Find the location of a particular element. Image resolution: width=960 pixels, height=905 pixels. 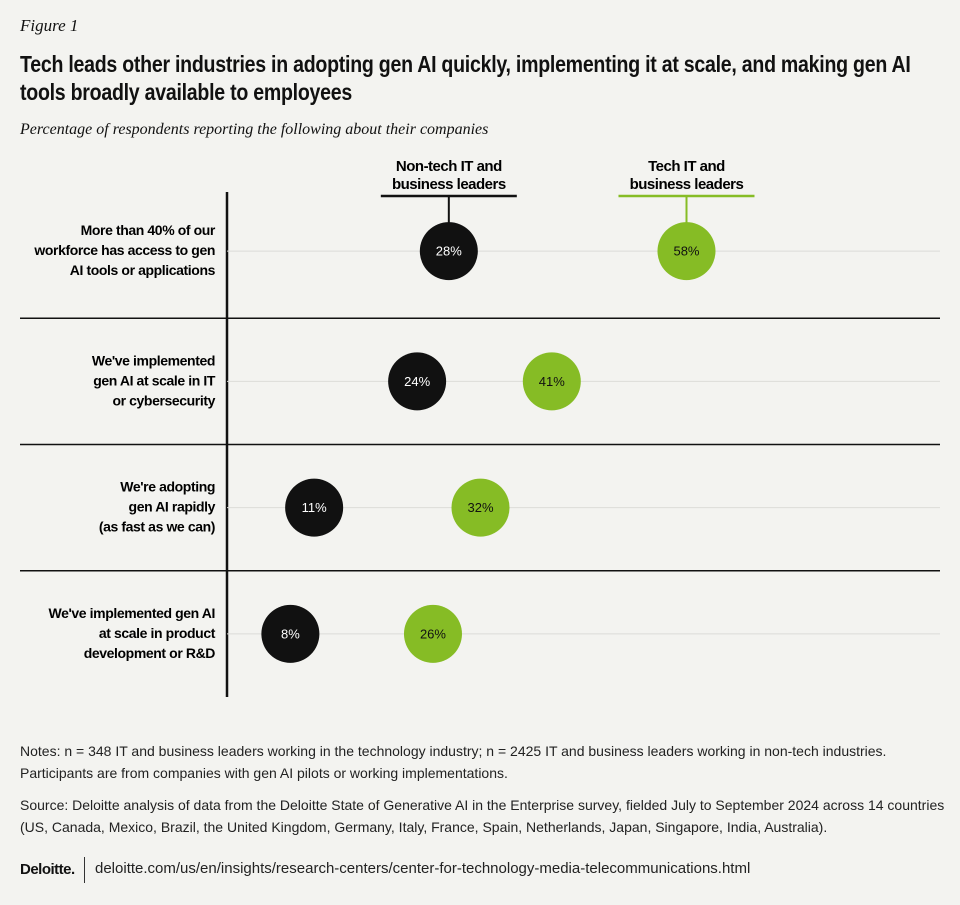

figure-label: Figure 1 is located at coordinates (49, 25).